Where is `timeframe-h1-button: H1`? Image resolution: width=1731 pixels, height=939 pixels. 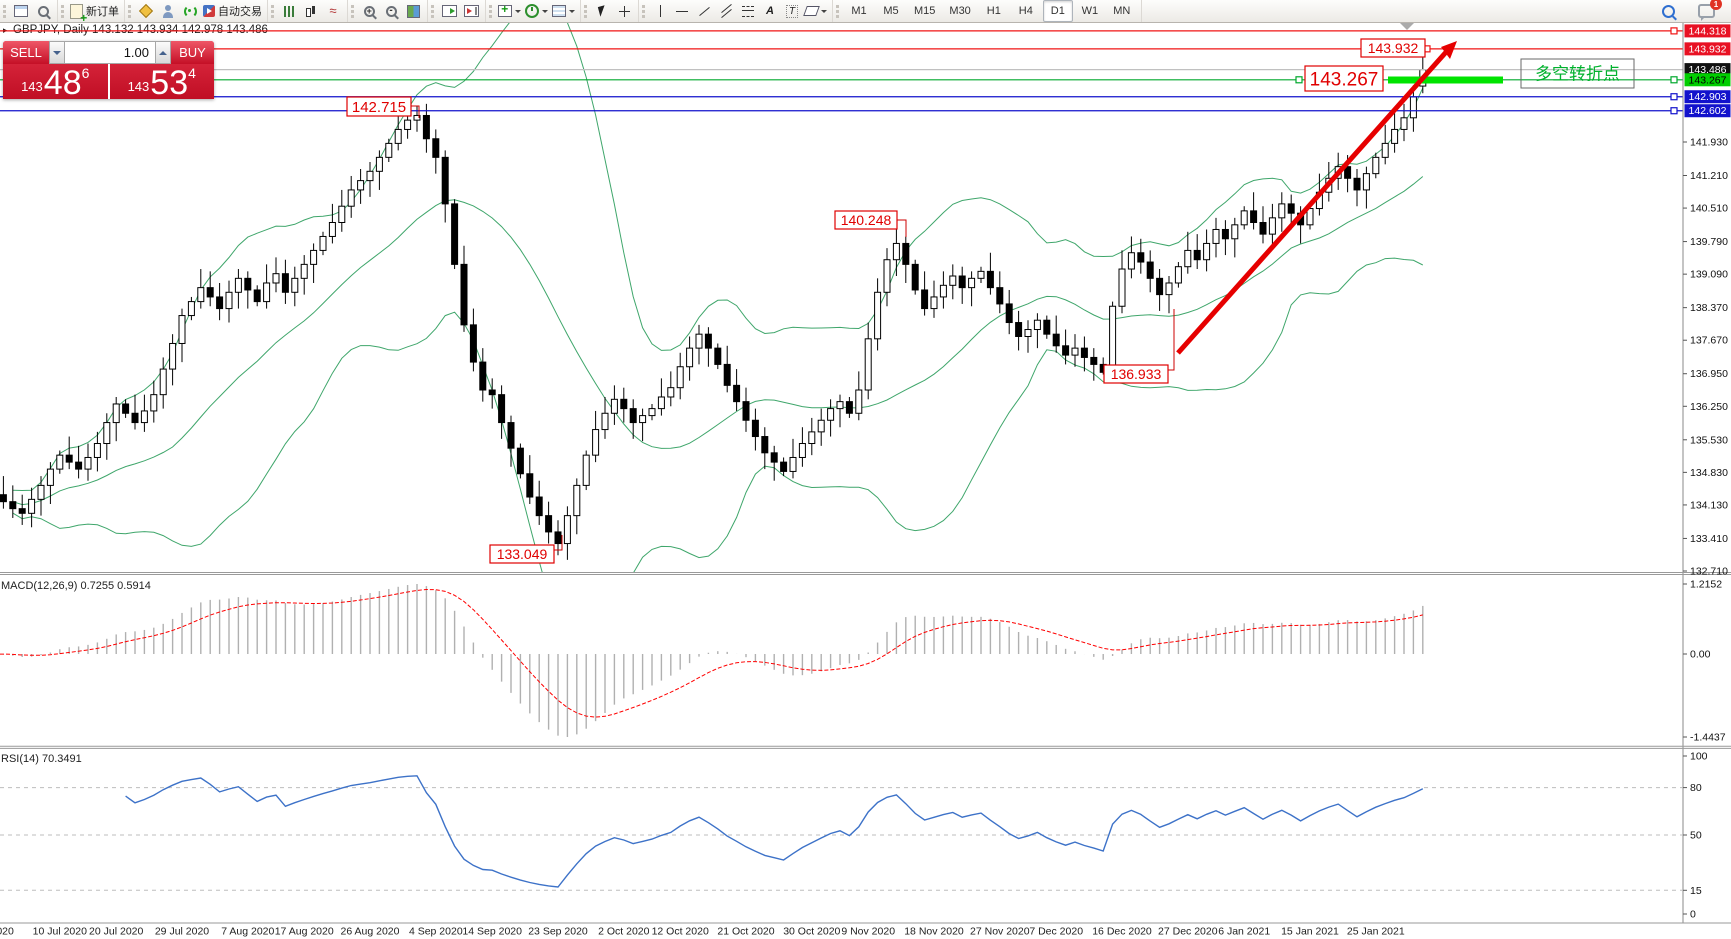 timeframe-h1-button: H1 is located at coordinates (993, 11).